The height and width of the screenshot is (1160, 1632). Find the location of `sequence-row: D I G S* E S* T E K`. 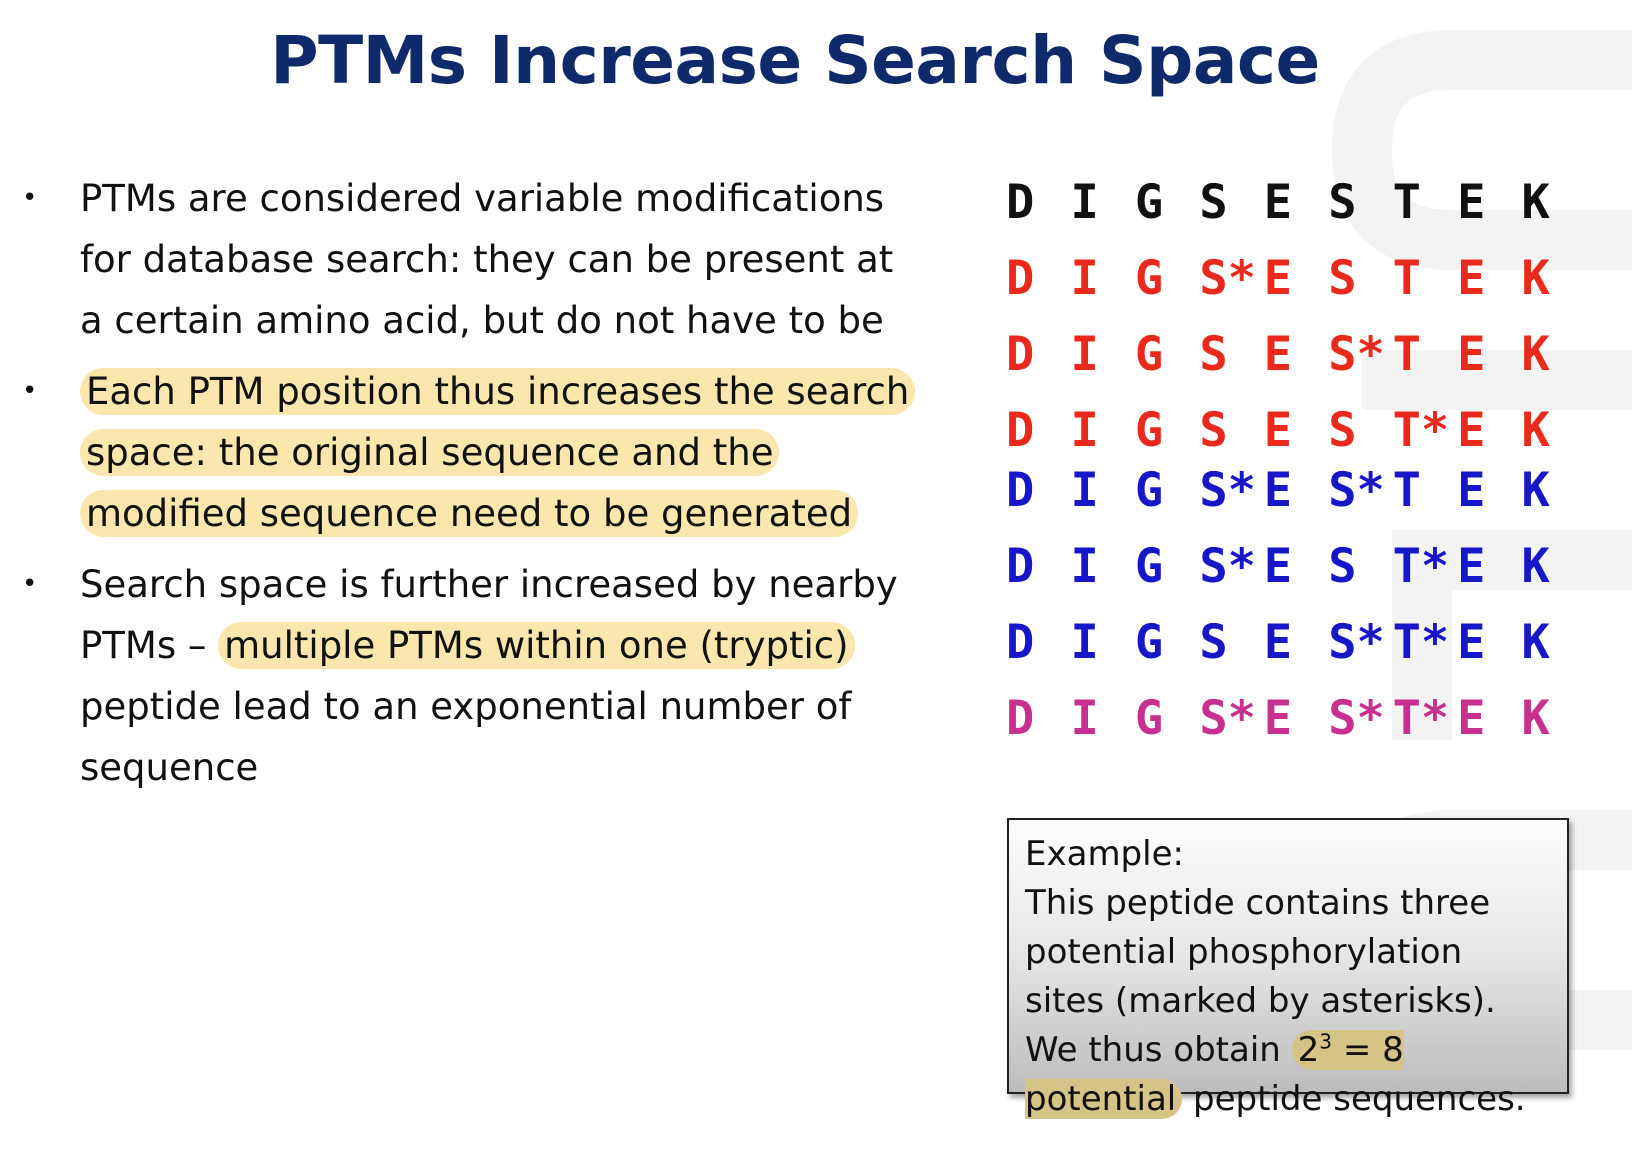

sequence-row: D I G S* E S* T E K is located at coordinates (1296, 490).